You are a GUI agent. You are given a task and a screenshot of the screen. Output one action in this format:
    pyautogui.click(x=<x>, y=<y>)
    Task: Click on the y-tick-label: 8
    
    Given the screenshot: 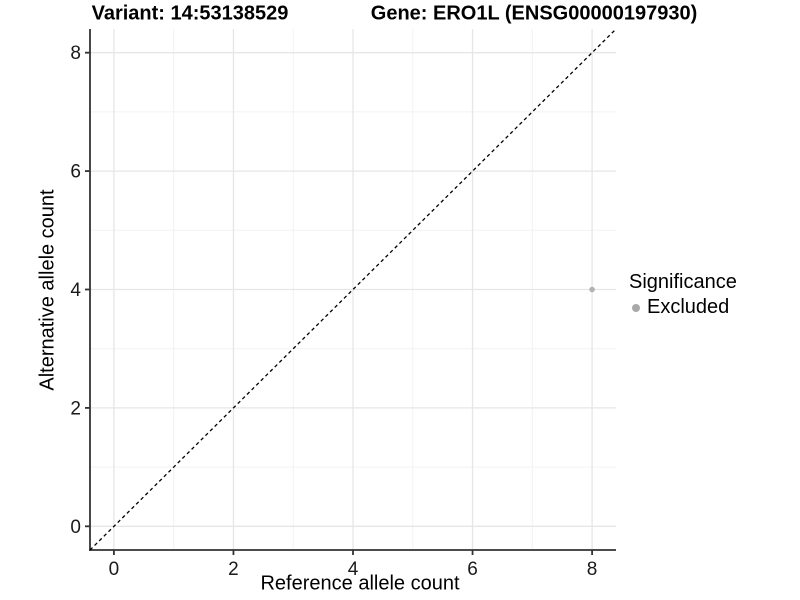 What is the action you would take?
    pyautogui.click(x=75, y=53)
    